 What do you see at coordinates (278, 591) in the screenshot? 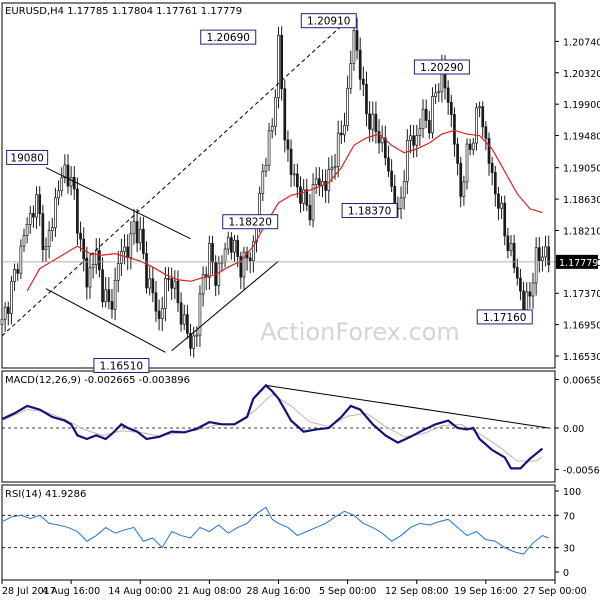
I see `x-tick-label: 28 Aug 16:00` at bounding box center [278, 591].